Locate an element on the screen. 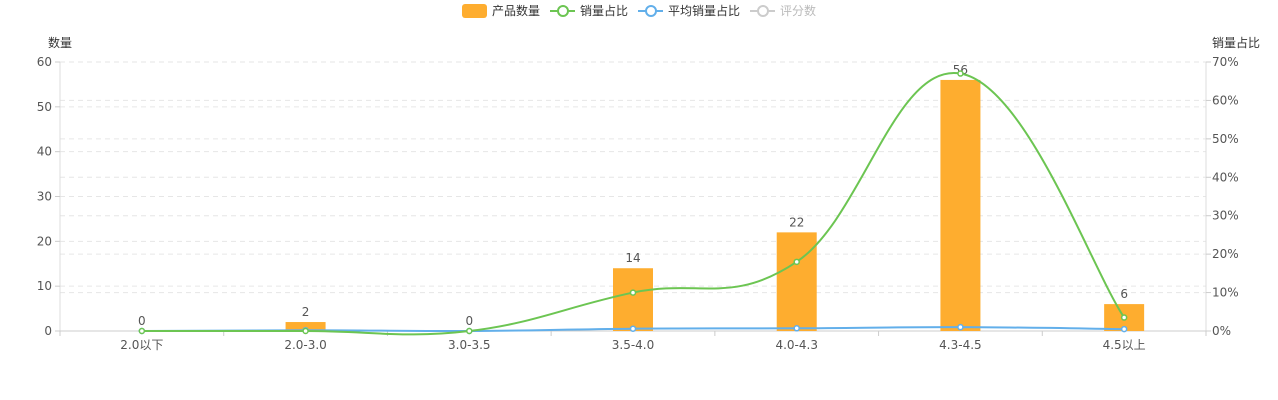 The height and width of the screenshot is (400, 1278). bar-swatch-icon is located at coordinates (474, 10).